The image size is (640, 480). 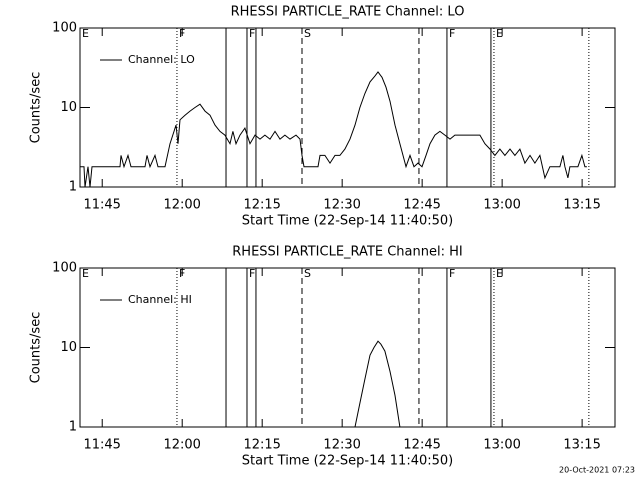 What do you see at coordinates (348, 12) in the screenshot?
I see `chart-title: RHESSI PARTICLE_RATE Channel: LO` at bounding box center [348, 12].